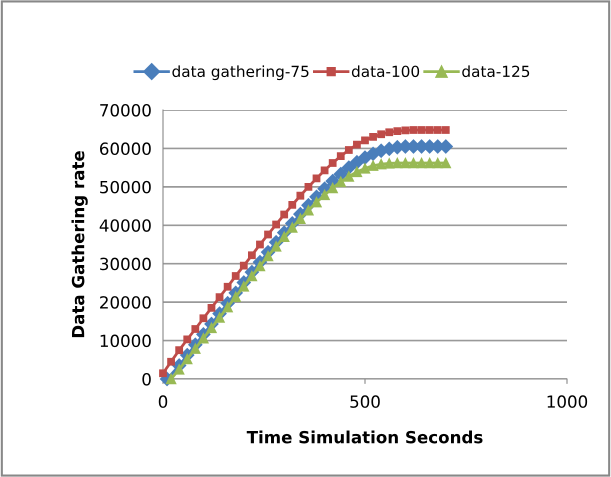 Image resolution: width=611 pixels, height=477 pixels. Describe the element at coordinates (125, 302) in the screenshot. I see `y-tick-label: 20000` at that location.